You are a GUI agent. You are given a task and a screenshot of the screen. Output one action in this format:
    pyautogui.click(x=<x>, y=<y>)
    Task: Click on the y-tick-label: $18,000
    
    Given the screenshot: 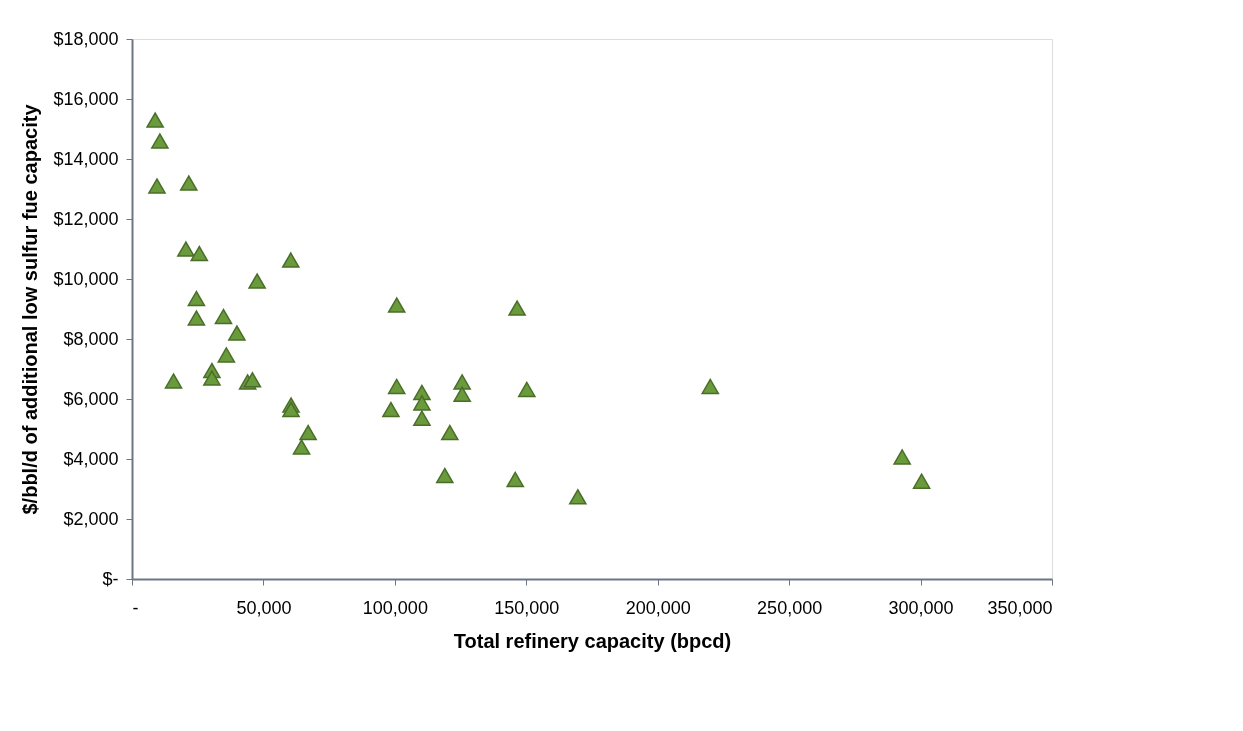 What is the action you would take?
    pyautogui.click(x=86, y=38)
    